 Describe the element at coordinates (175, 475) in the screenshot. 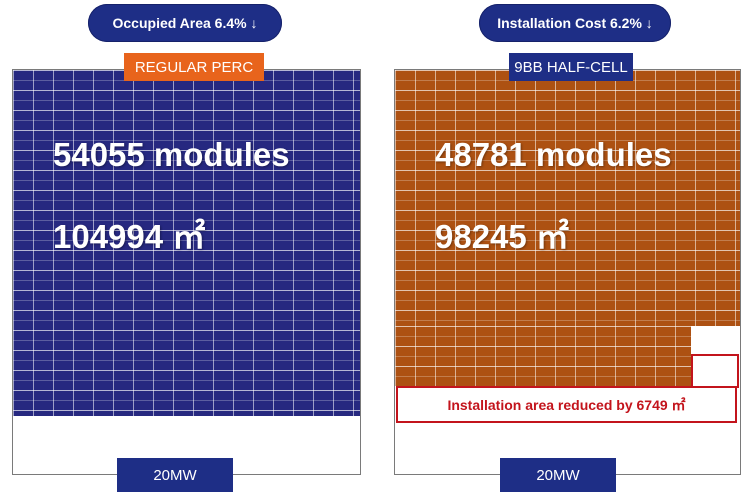

I see `perc-capacity-label: 20MW` at that location.